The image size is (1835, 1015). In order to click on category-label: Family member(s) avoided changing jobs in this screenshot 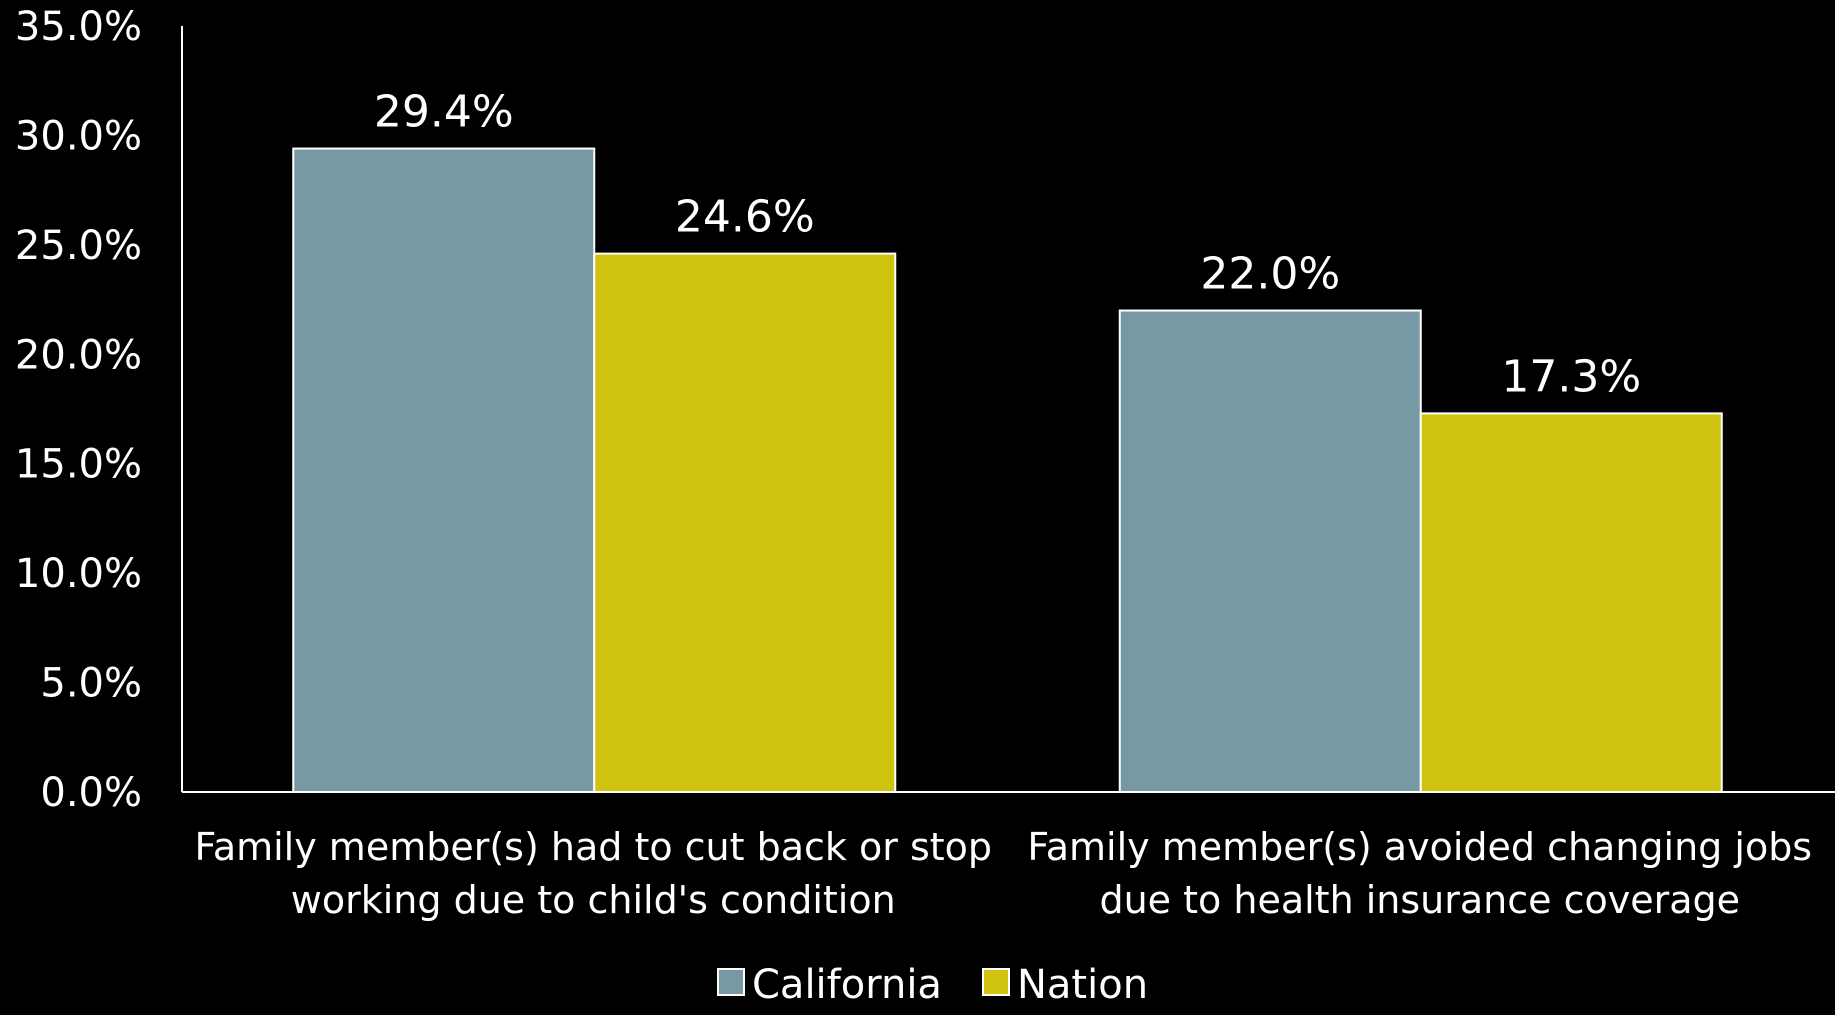, I will do `click(1419, 847)`.